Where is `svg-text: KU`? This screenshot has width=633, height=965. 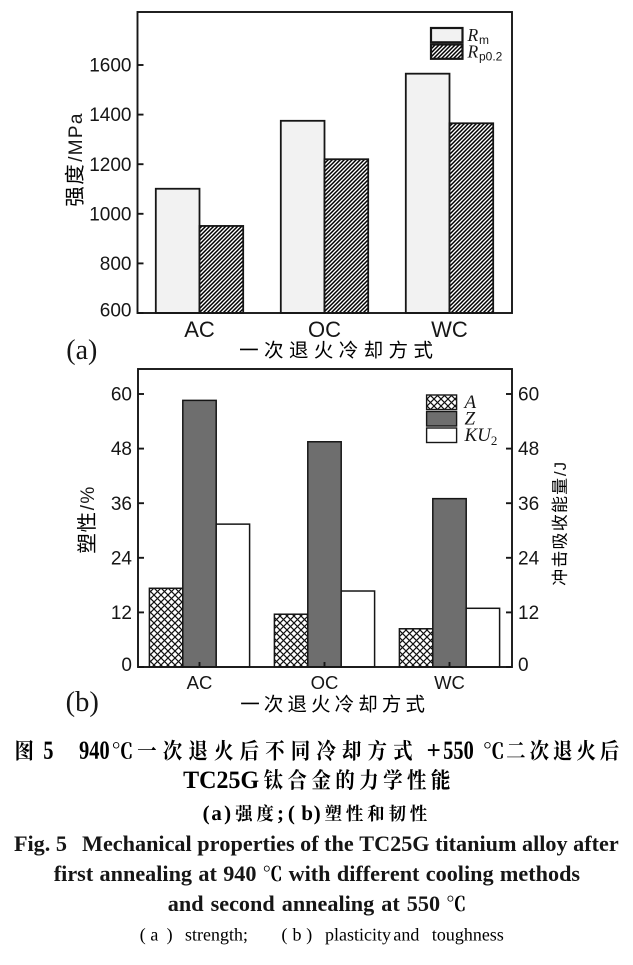
svg-text: KU is located at coordinates (478, 435).